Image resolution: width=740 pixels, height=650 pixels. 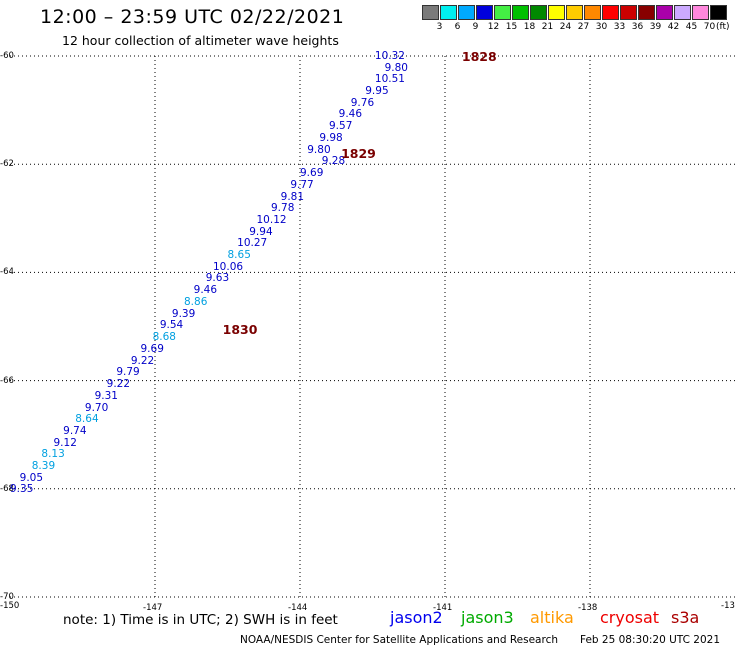 What do you see at coordinates (240, 330) in the screenshot?
I see `pass-time-label: 1830` at bounding box center [240, 330].